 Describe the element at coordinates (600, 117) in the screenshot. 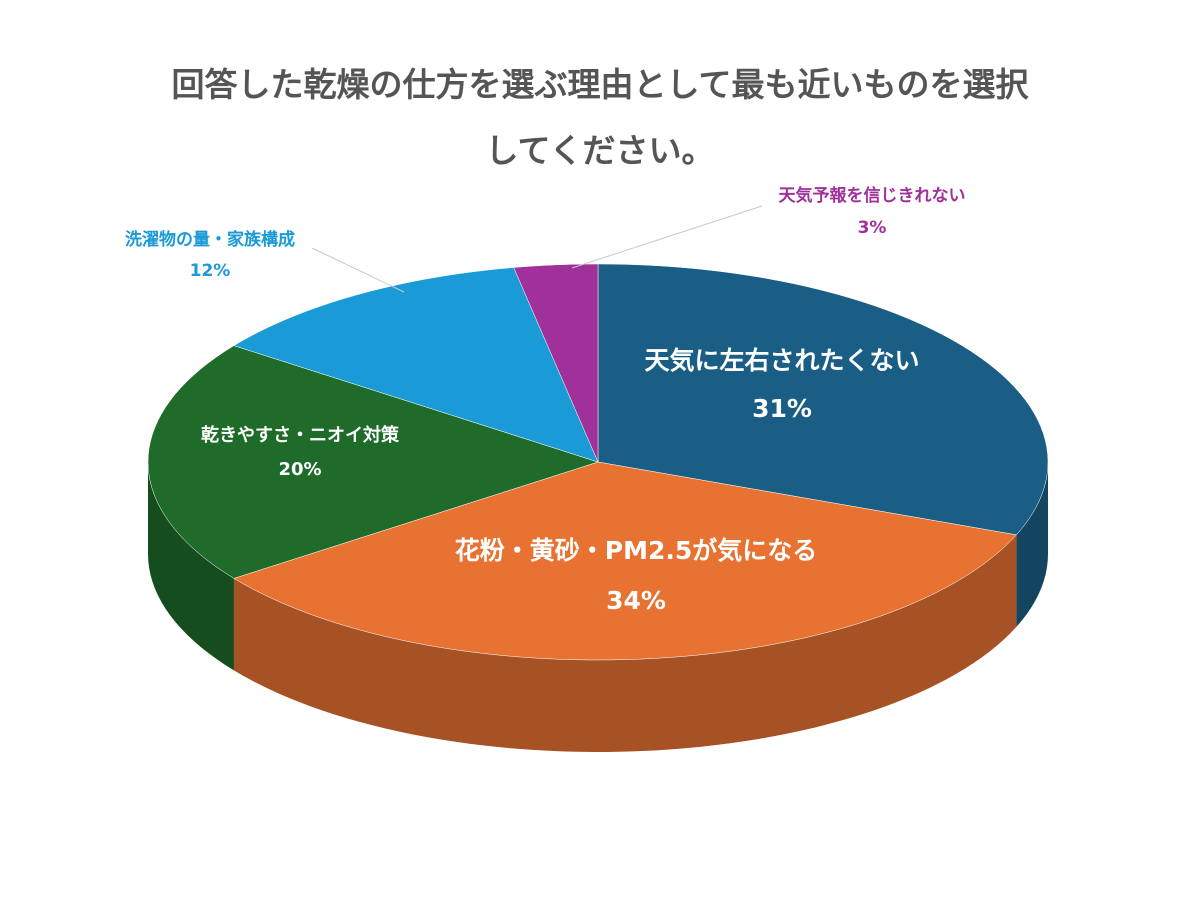

I see `chart-title: 回答した乾燥の仕方を選ぶ理由として最も近いものを選択してください。` at that location.